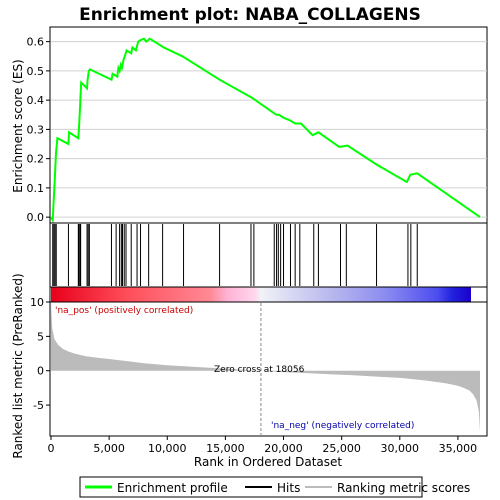  Describe the element at coordinates (18, 125) in the screenshot. I see `es-y-axis-label: Enrichment score (ES)` at that location.